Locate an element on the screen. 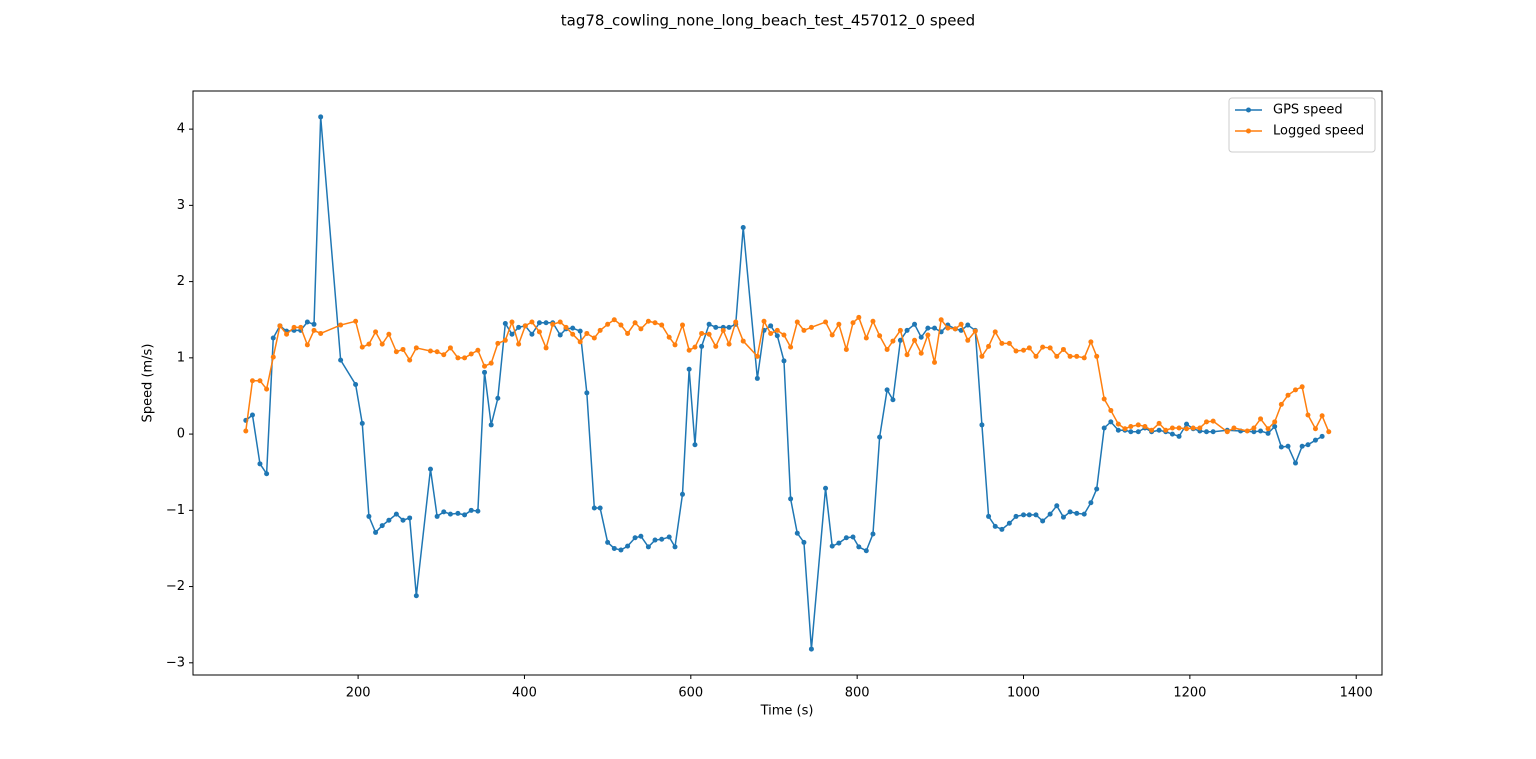  y-tick-label: 1 is located at coordinates (181, 357).